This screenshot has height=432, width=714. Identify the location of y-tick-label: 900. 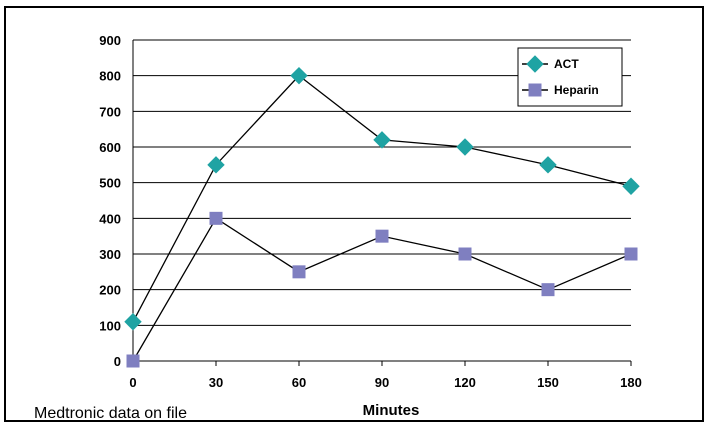
(110, 40).